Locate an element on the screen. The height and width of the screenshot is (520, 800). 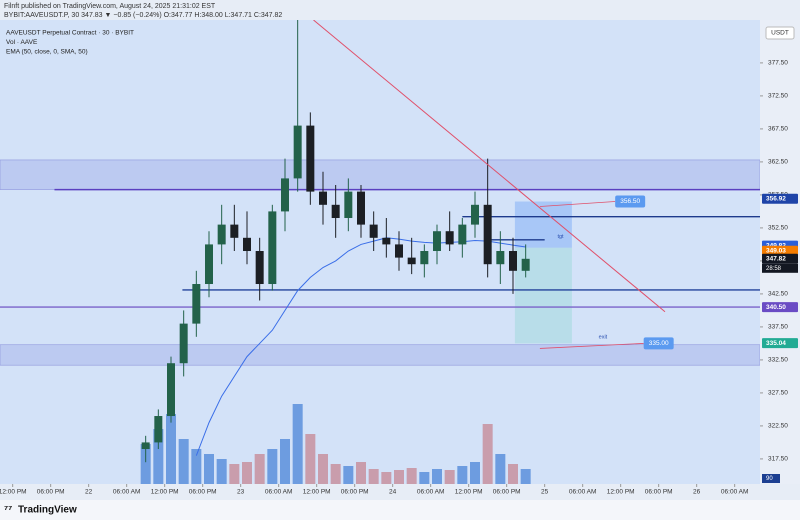
y-tick-label: 327.50 is located at coordinates (778, 393).